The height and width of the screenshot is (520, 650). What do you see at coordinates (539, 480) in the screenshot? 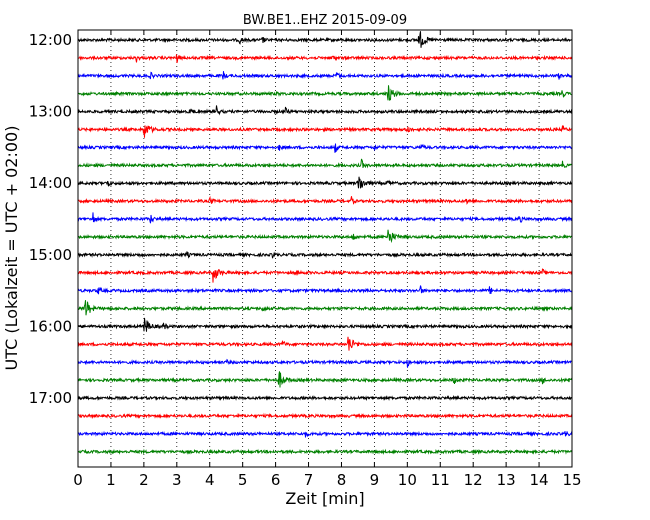
I see `x-tick-label: 14` at bounding box center [539, 480].